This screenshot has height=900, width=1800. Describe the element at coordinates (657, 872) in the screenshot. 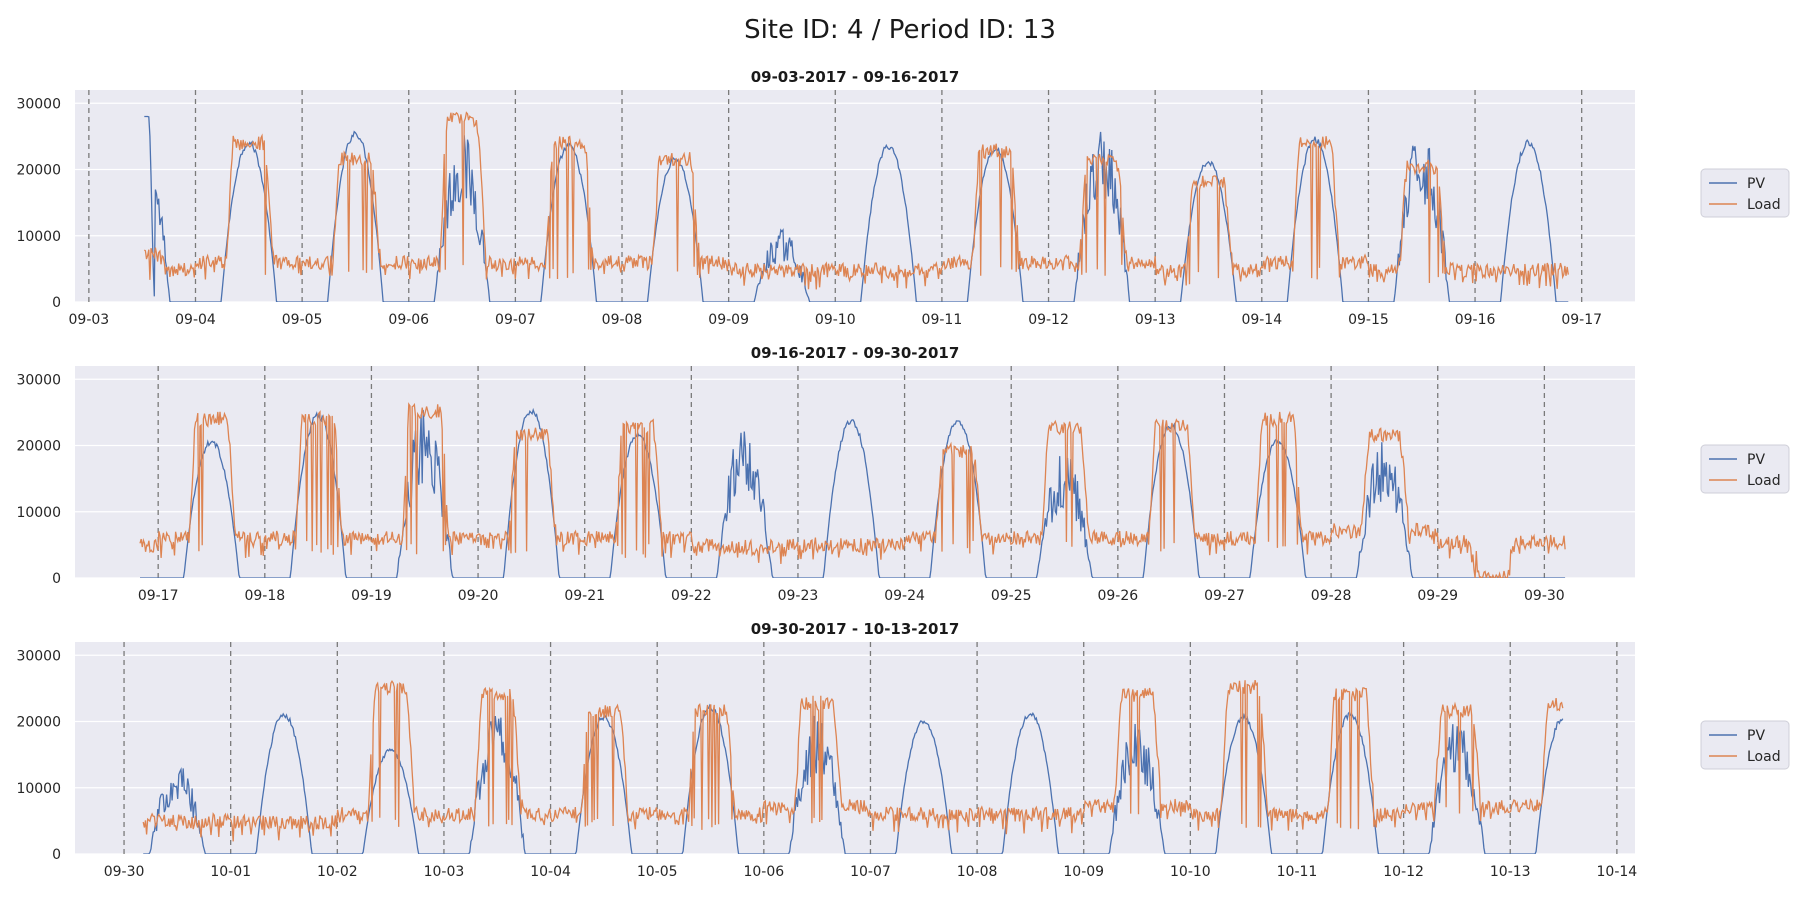

I see `panel-3-x-tick-label: 10-05` at that location.